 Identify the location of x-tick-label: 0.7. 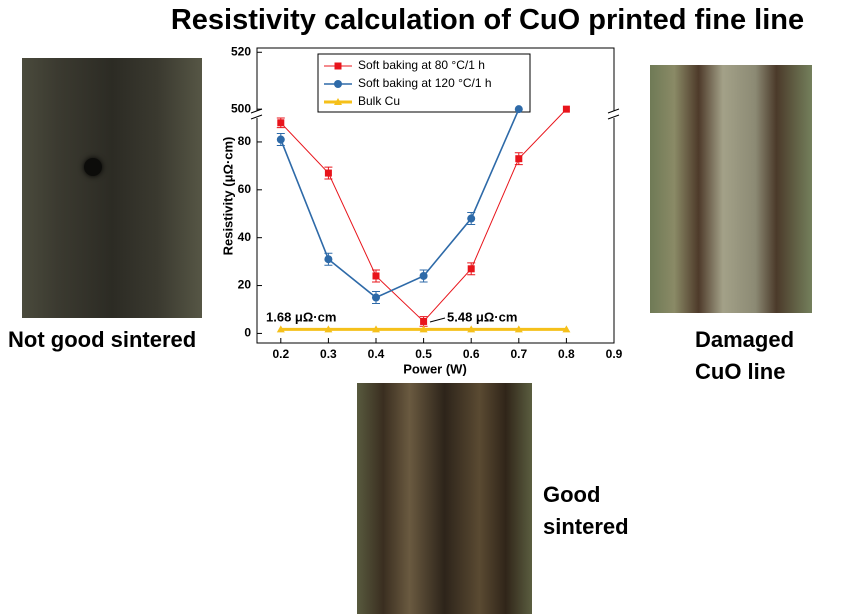
(518, 354).